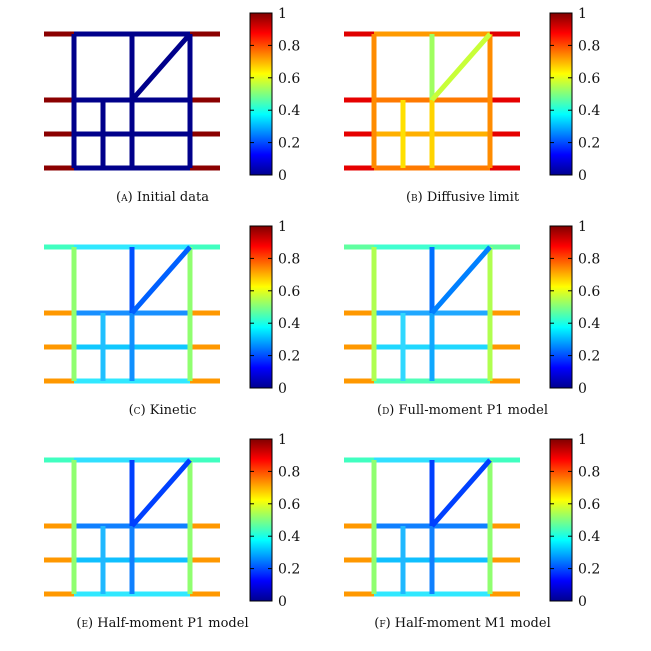  I want to click on caption-e: (e) Half-moment P1 model, so click(162, 623).